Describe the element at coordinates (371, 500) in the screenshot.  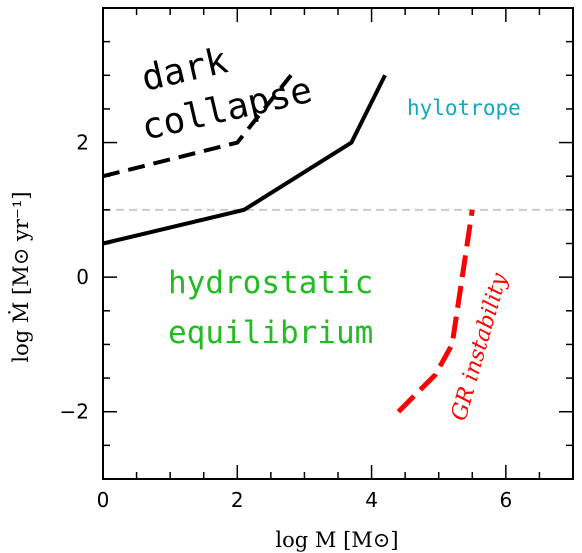
I see `x-tick-label: 4` at that location.